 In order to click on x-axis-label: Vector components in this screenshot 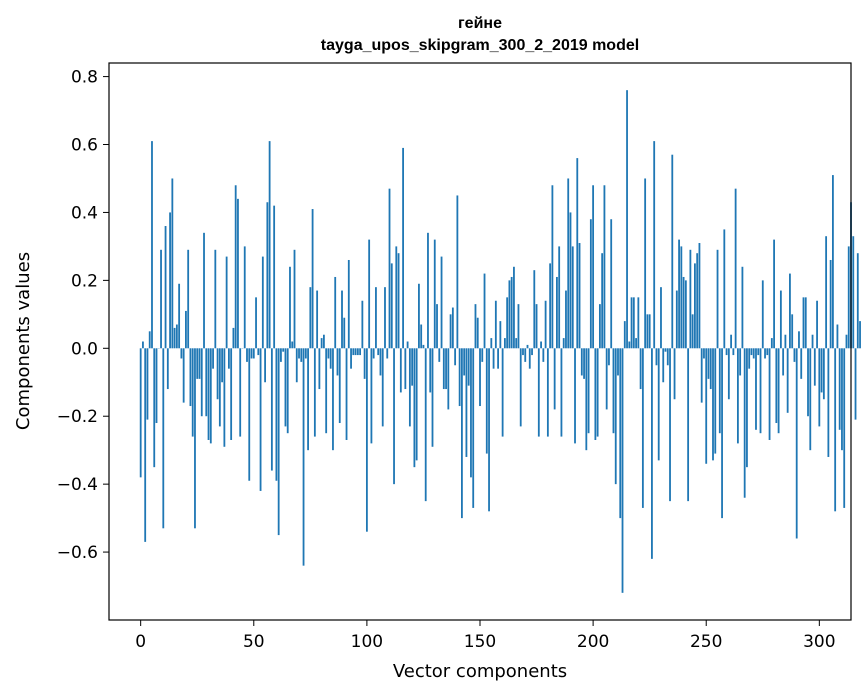, I will do `click(480, 671)`.